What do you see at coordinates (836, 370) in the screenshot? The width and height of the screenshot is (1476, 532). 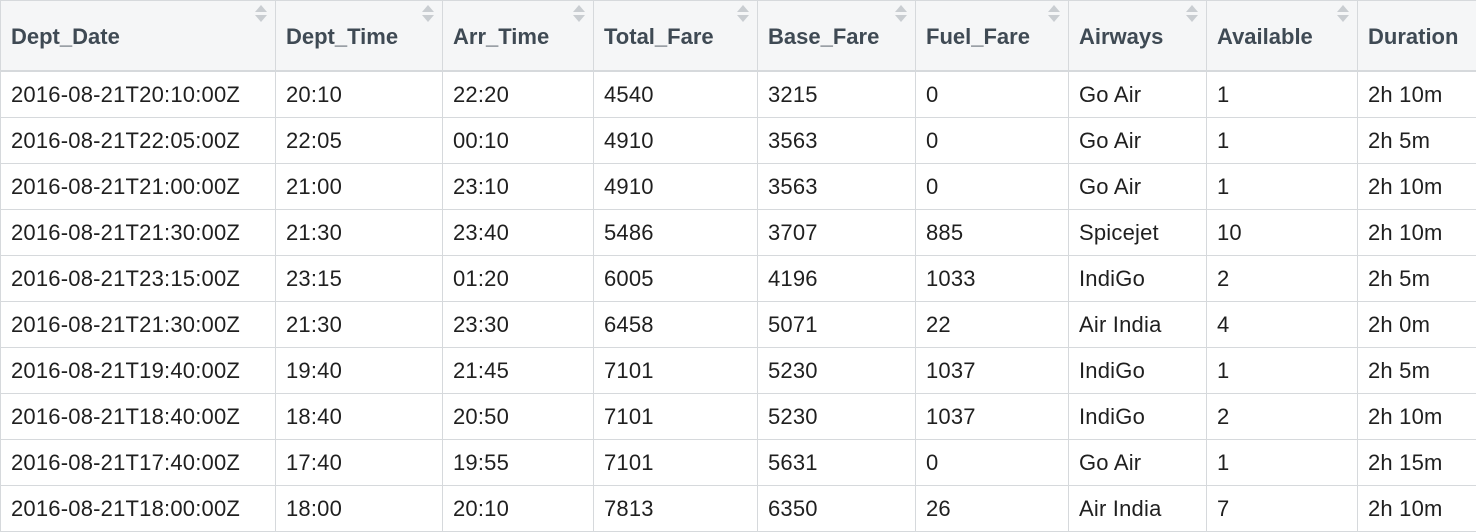 I see `table-cell-base-fare: 5230` at bounding box center [836, 370].